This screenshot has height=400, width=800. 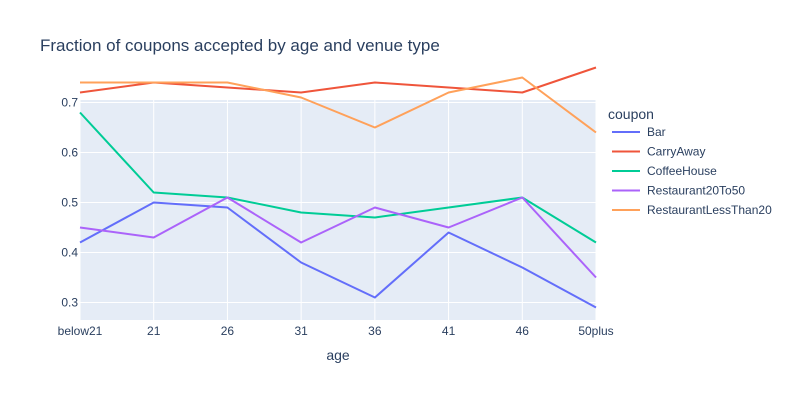 I want to click on x-tick-label: 21, so click(x=154, y=331).